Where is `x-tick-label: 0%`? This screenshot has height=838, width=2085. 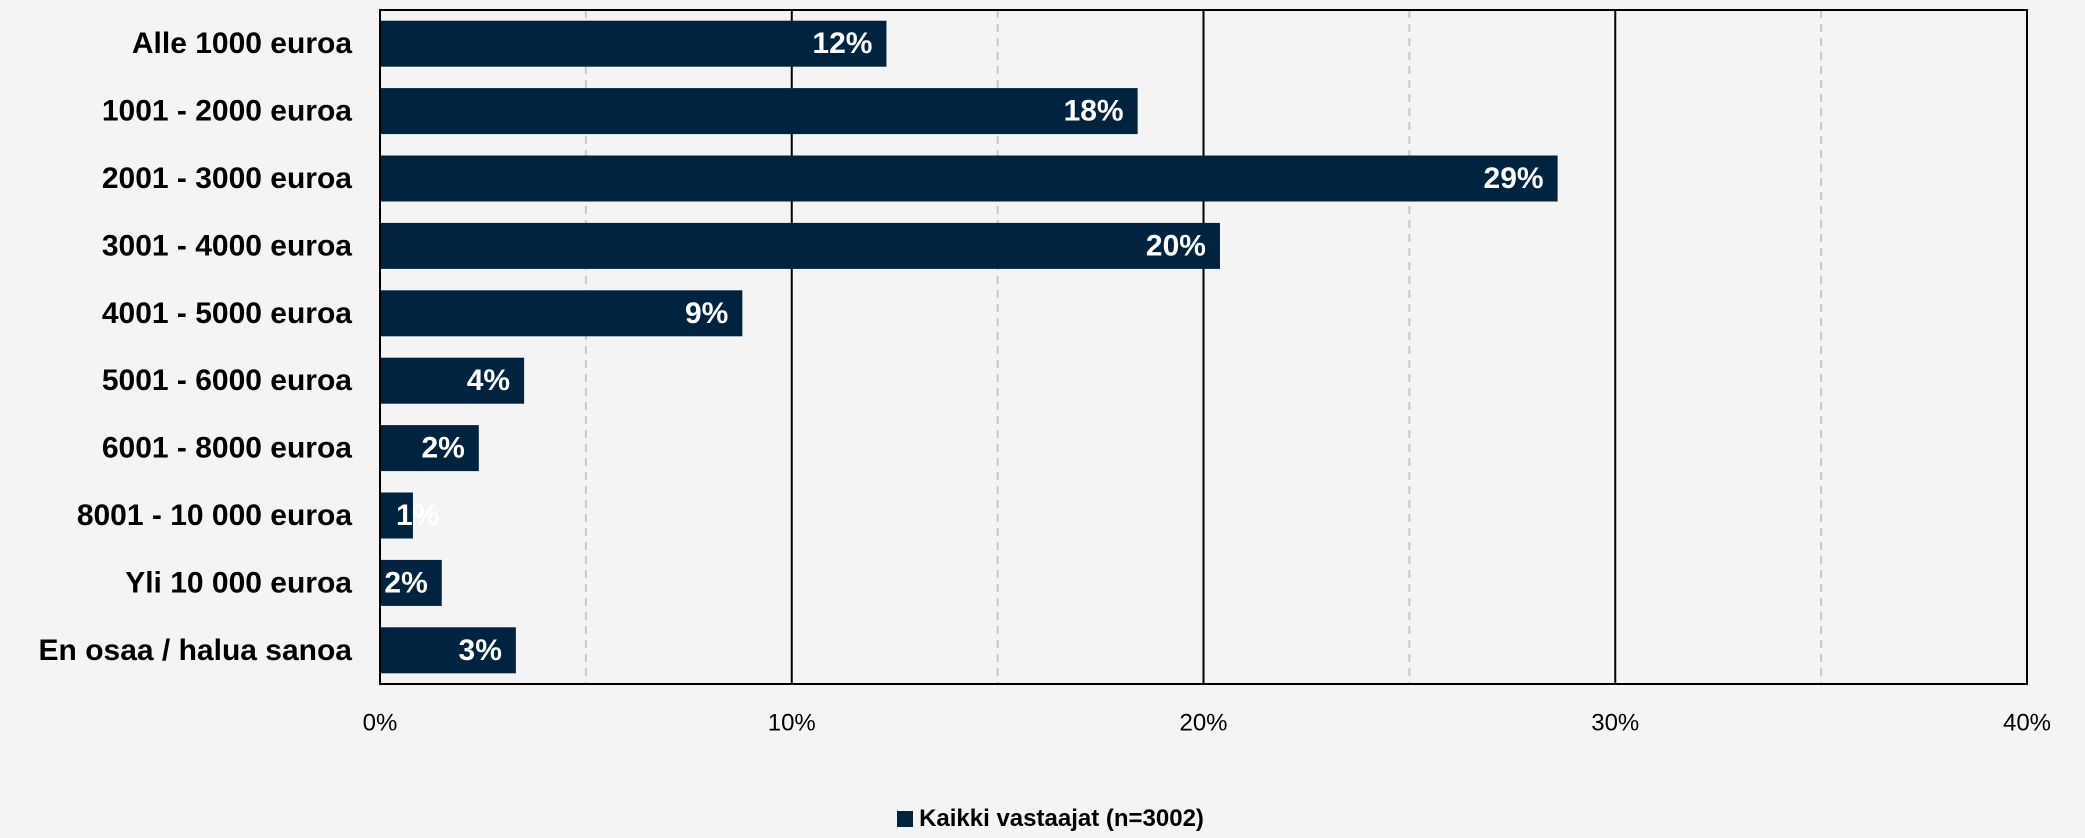 x-tick-label: 0% is located at coordinates (380, 723).